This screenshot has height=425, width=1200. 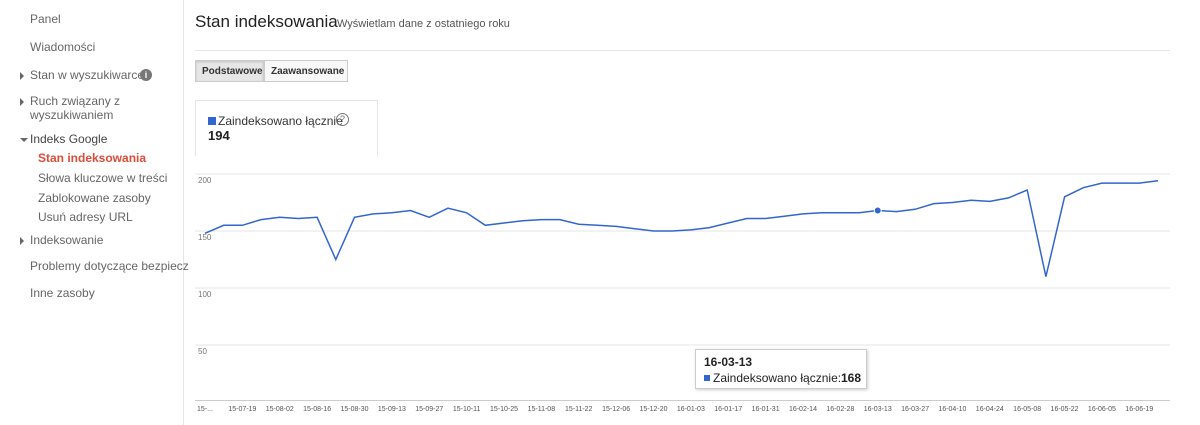 I want to click on y-tick-label: 200, so click(x=205, y=180).